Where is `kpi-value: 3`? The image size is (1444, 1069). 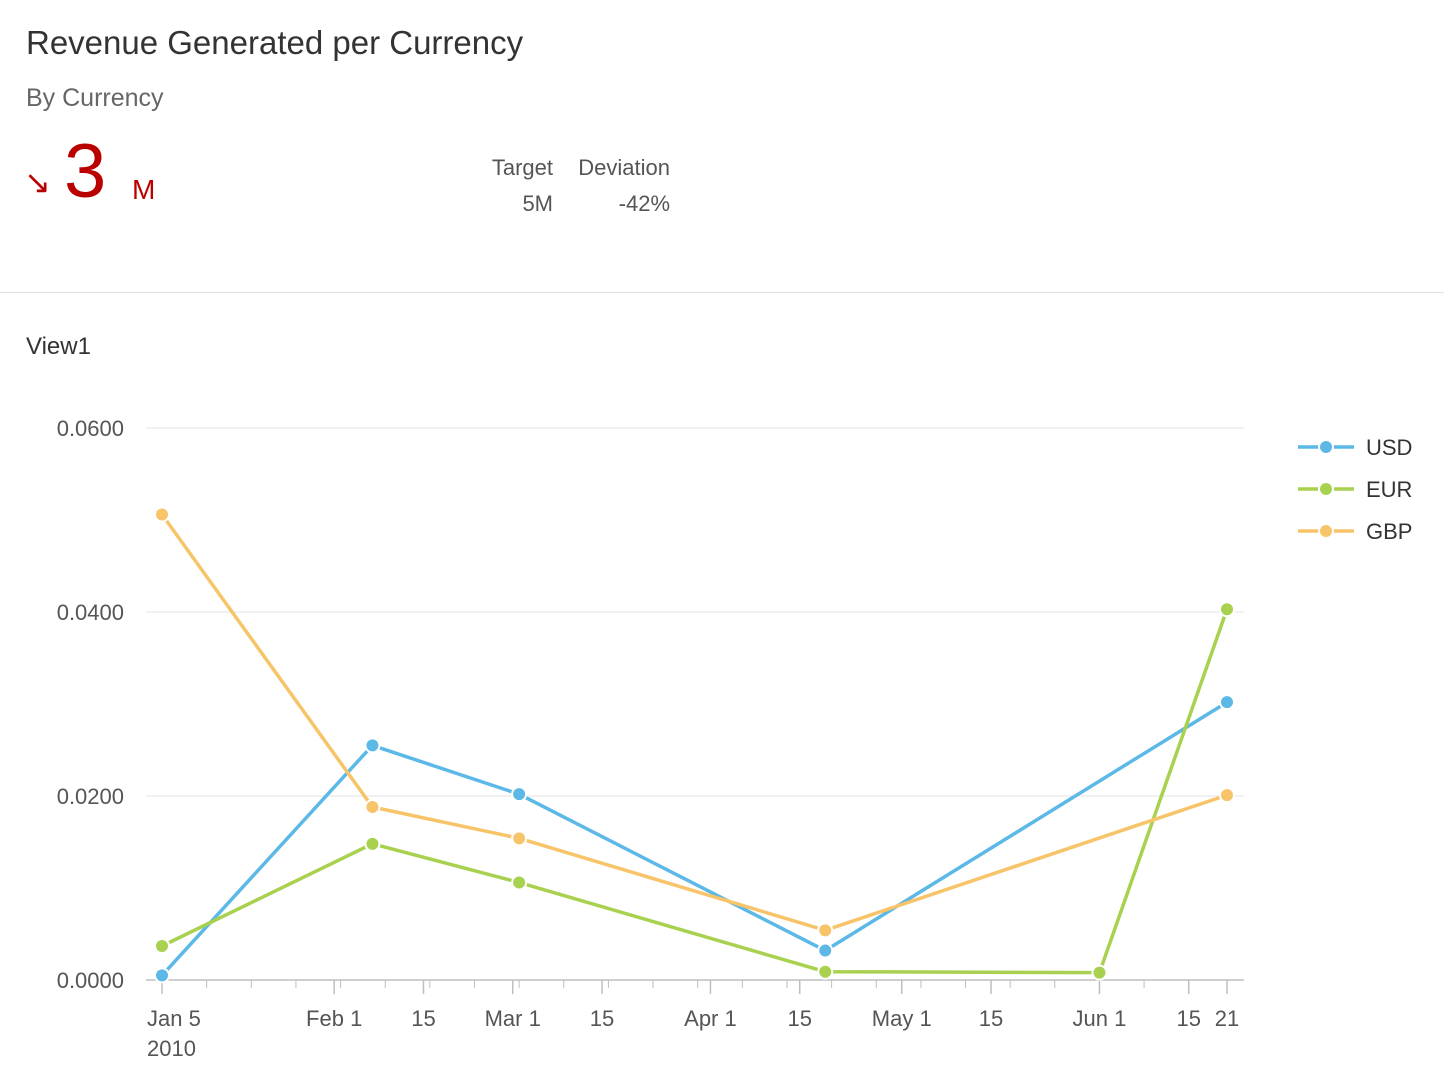
kpi-value: 3 is located at coordinates (85, 171).